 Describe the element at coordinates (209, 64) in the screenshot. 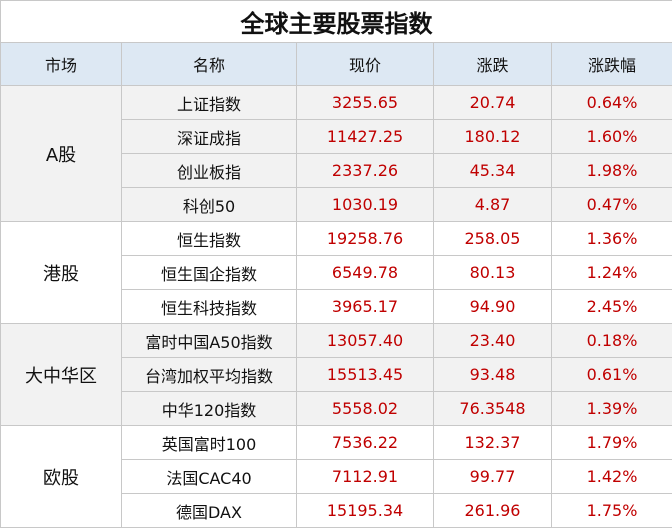

I see `column-header: 名称` at that location.